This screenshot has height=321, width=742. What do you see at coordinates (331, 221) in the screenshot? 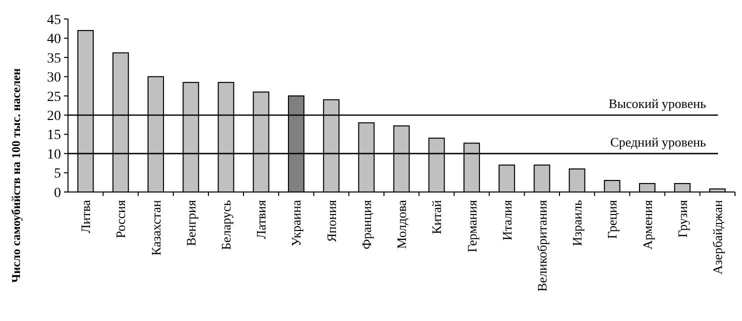
I see `x-tick-label: Япония` at bounding box center [331, 221].